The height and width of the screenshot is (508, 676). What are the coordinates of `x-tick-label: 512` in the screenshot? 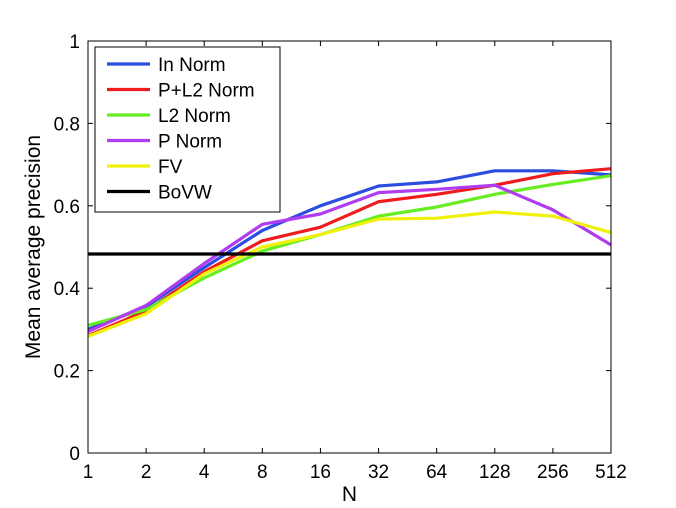 It's located at (611, 472).